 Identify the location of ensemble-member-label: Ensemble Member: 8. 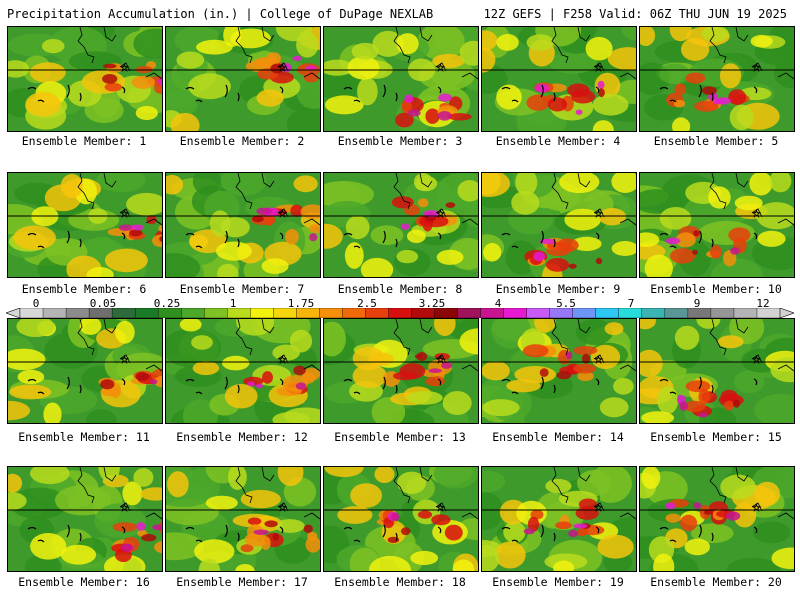
(400, 289).